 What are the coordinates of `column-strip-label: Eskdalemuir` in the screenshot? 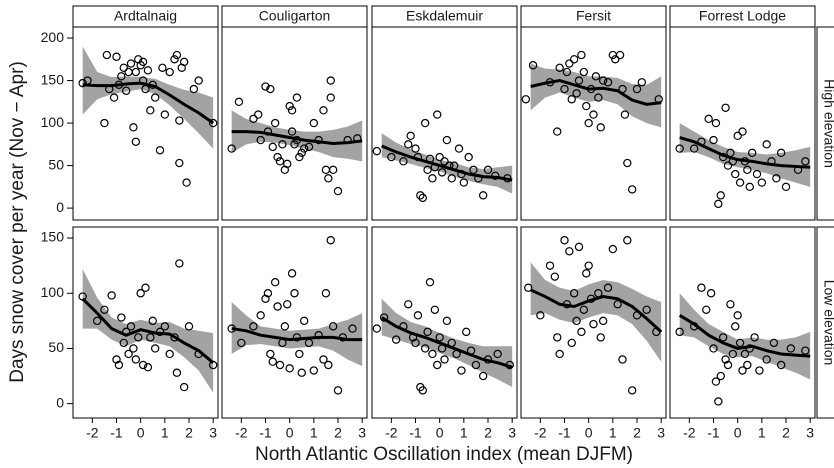 It's located at (444, 16).